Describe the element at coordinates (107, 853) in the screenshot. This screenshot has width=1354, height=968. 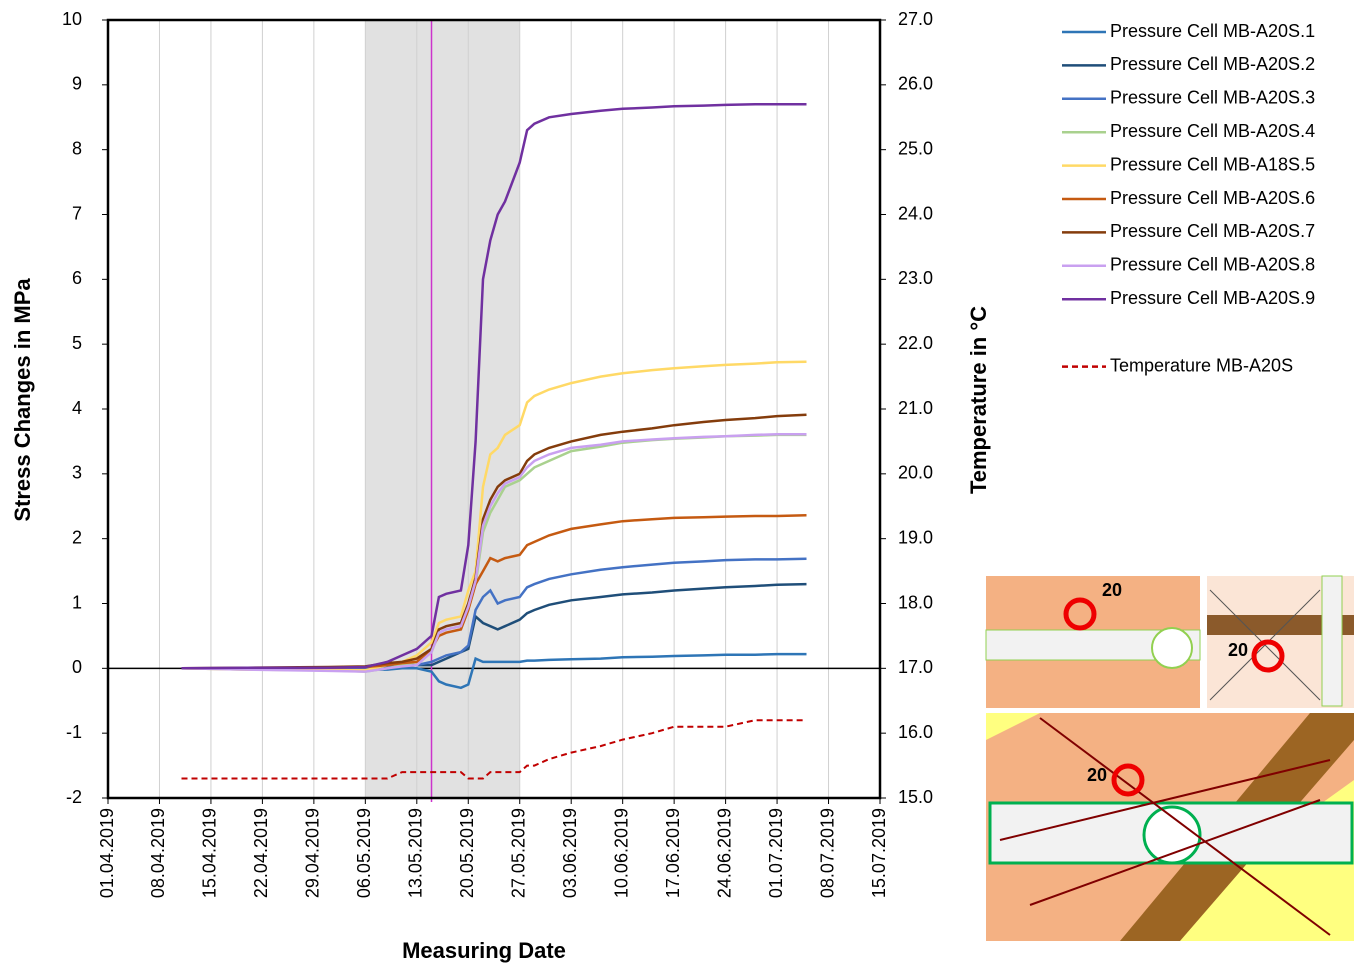
I see `x-tick-label: 01.04.2019` at that location.